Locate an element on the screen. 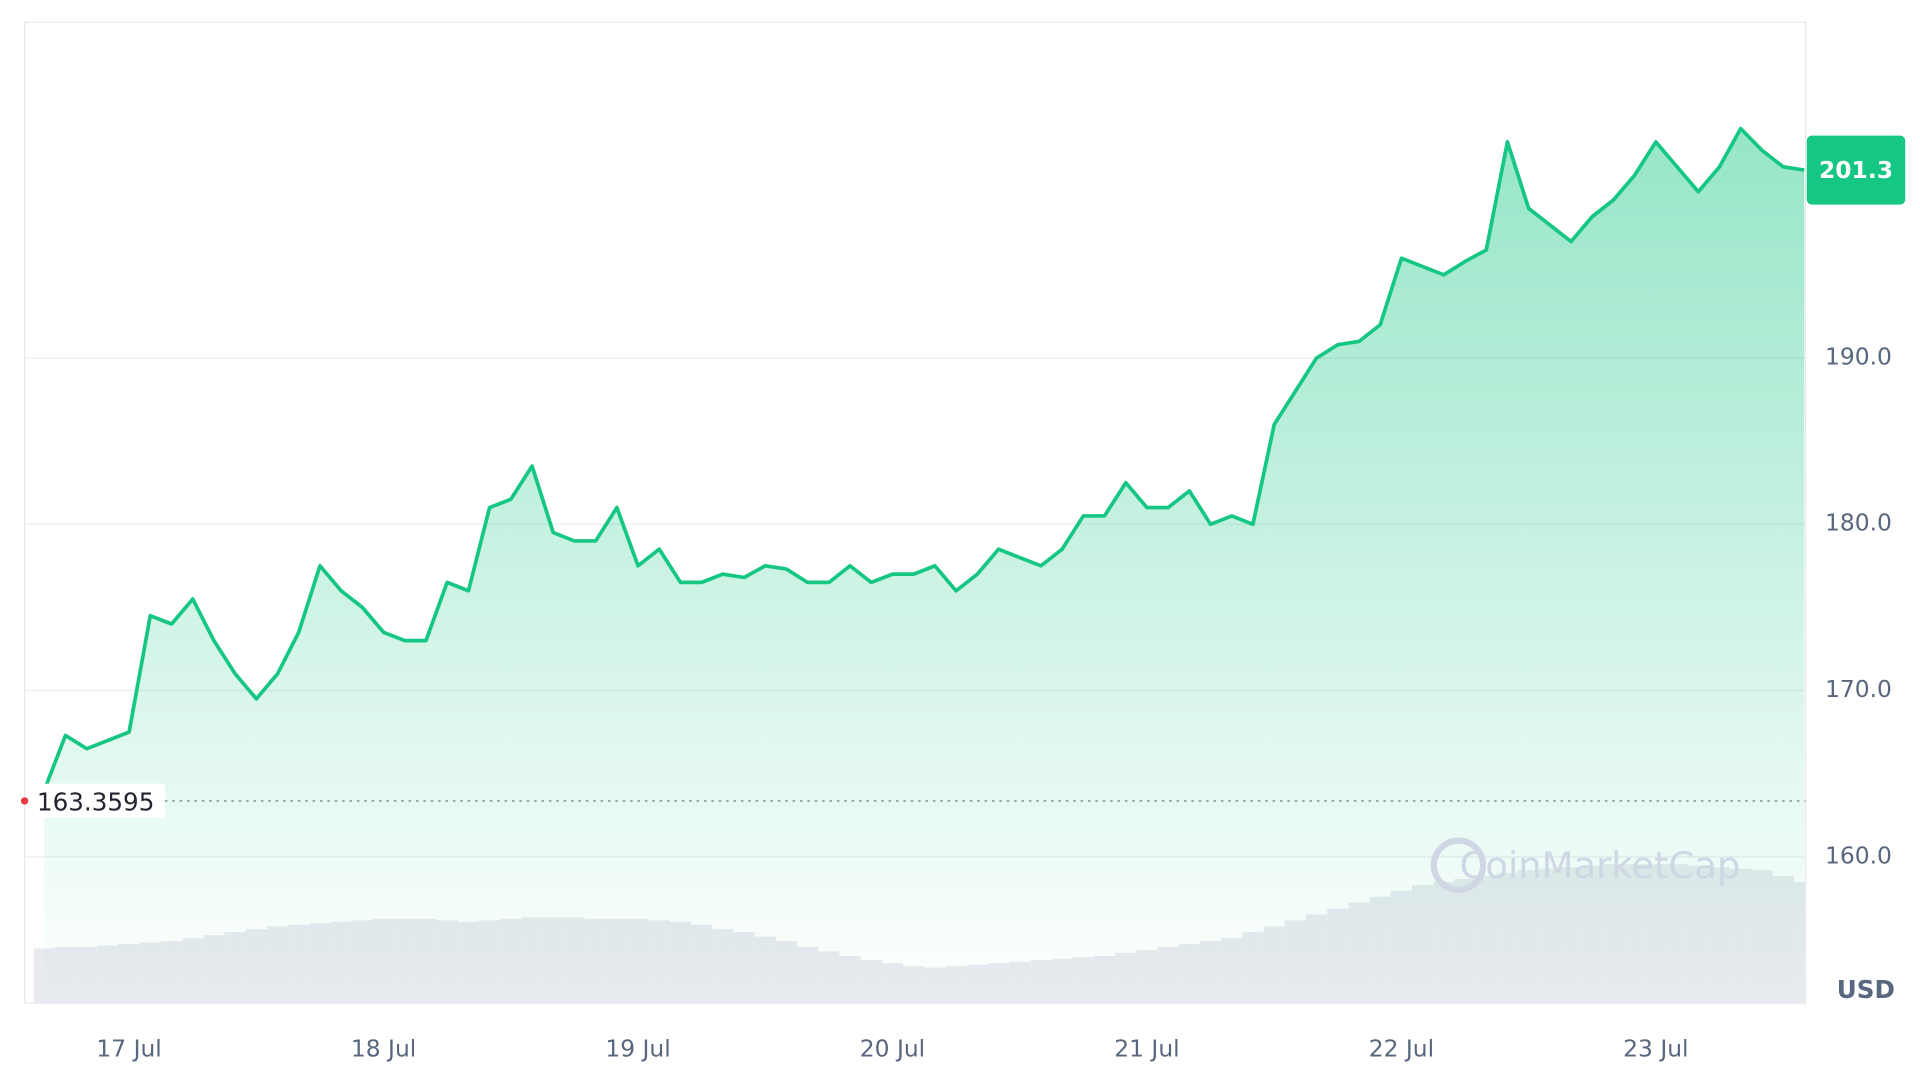 The image size is (1920, 1080). y-unit: USD is located at coordinates (1866, 989).